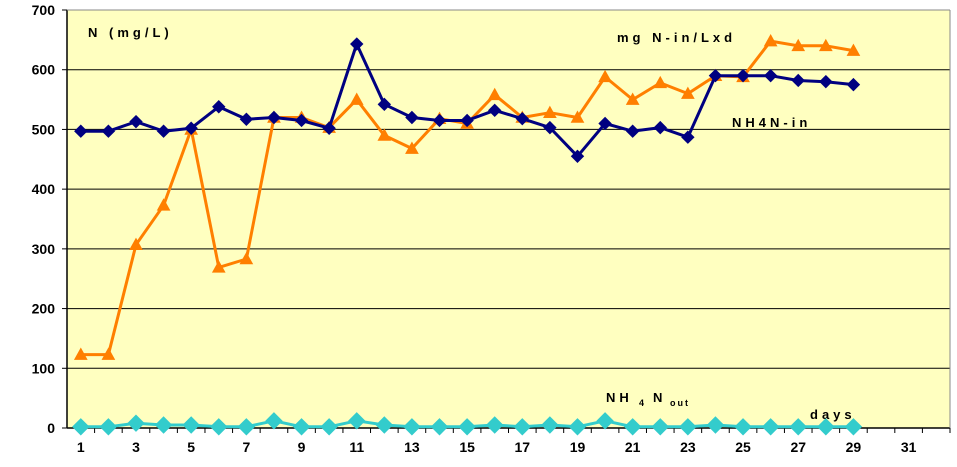 The width and height of the screenshot is (957, 467). What do you see at coordinates (680, 403) in the screenshot?
I see `nh4nout-label-sub2: out` at bounding box center [680, 403].